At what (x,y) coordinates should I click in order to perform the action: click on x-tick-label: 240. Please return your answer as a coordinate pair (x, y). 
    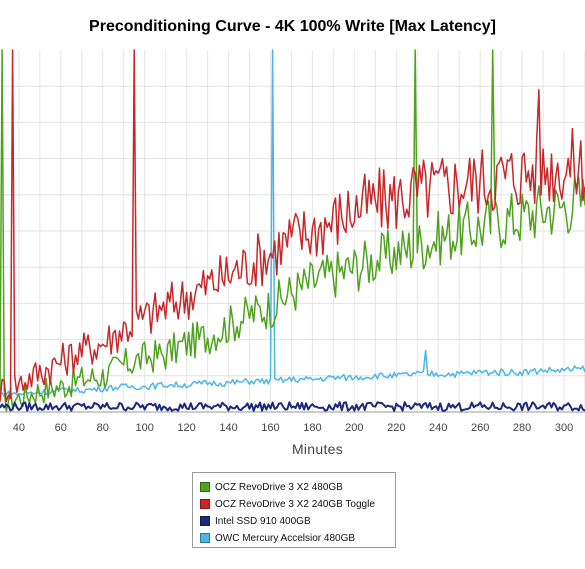
    Looking at the image, I should click on (438, 428).